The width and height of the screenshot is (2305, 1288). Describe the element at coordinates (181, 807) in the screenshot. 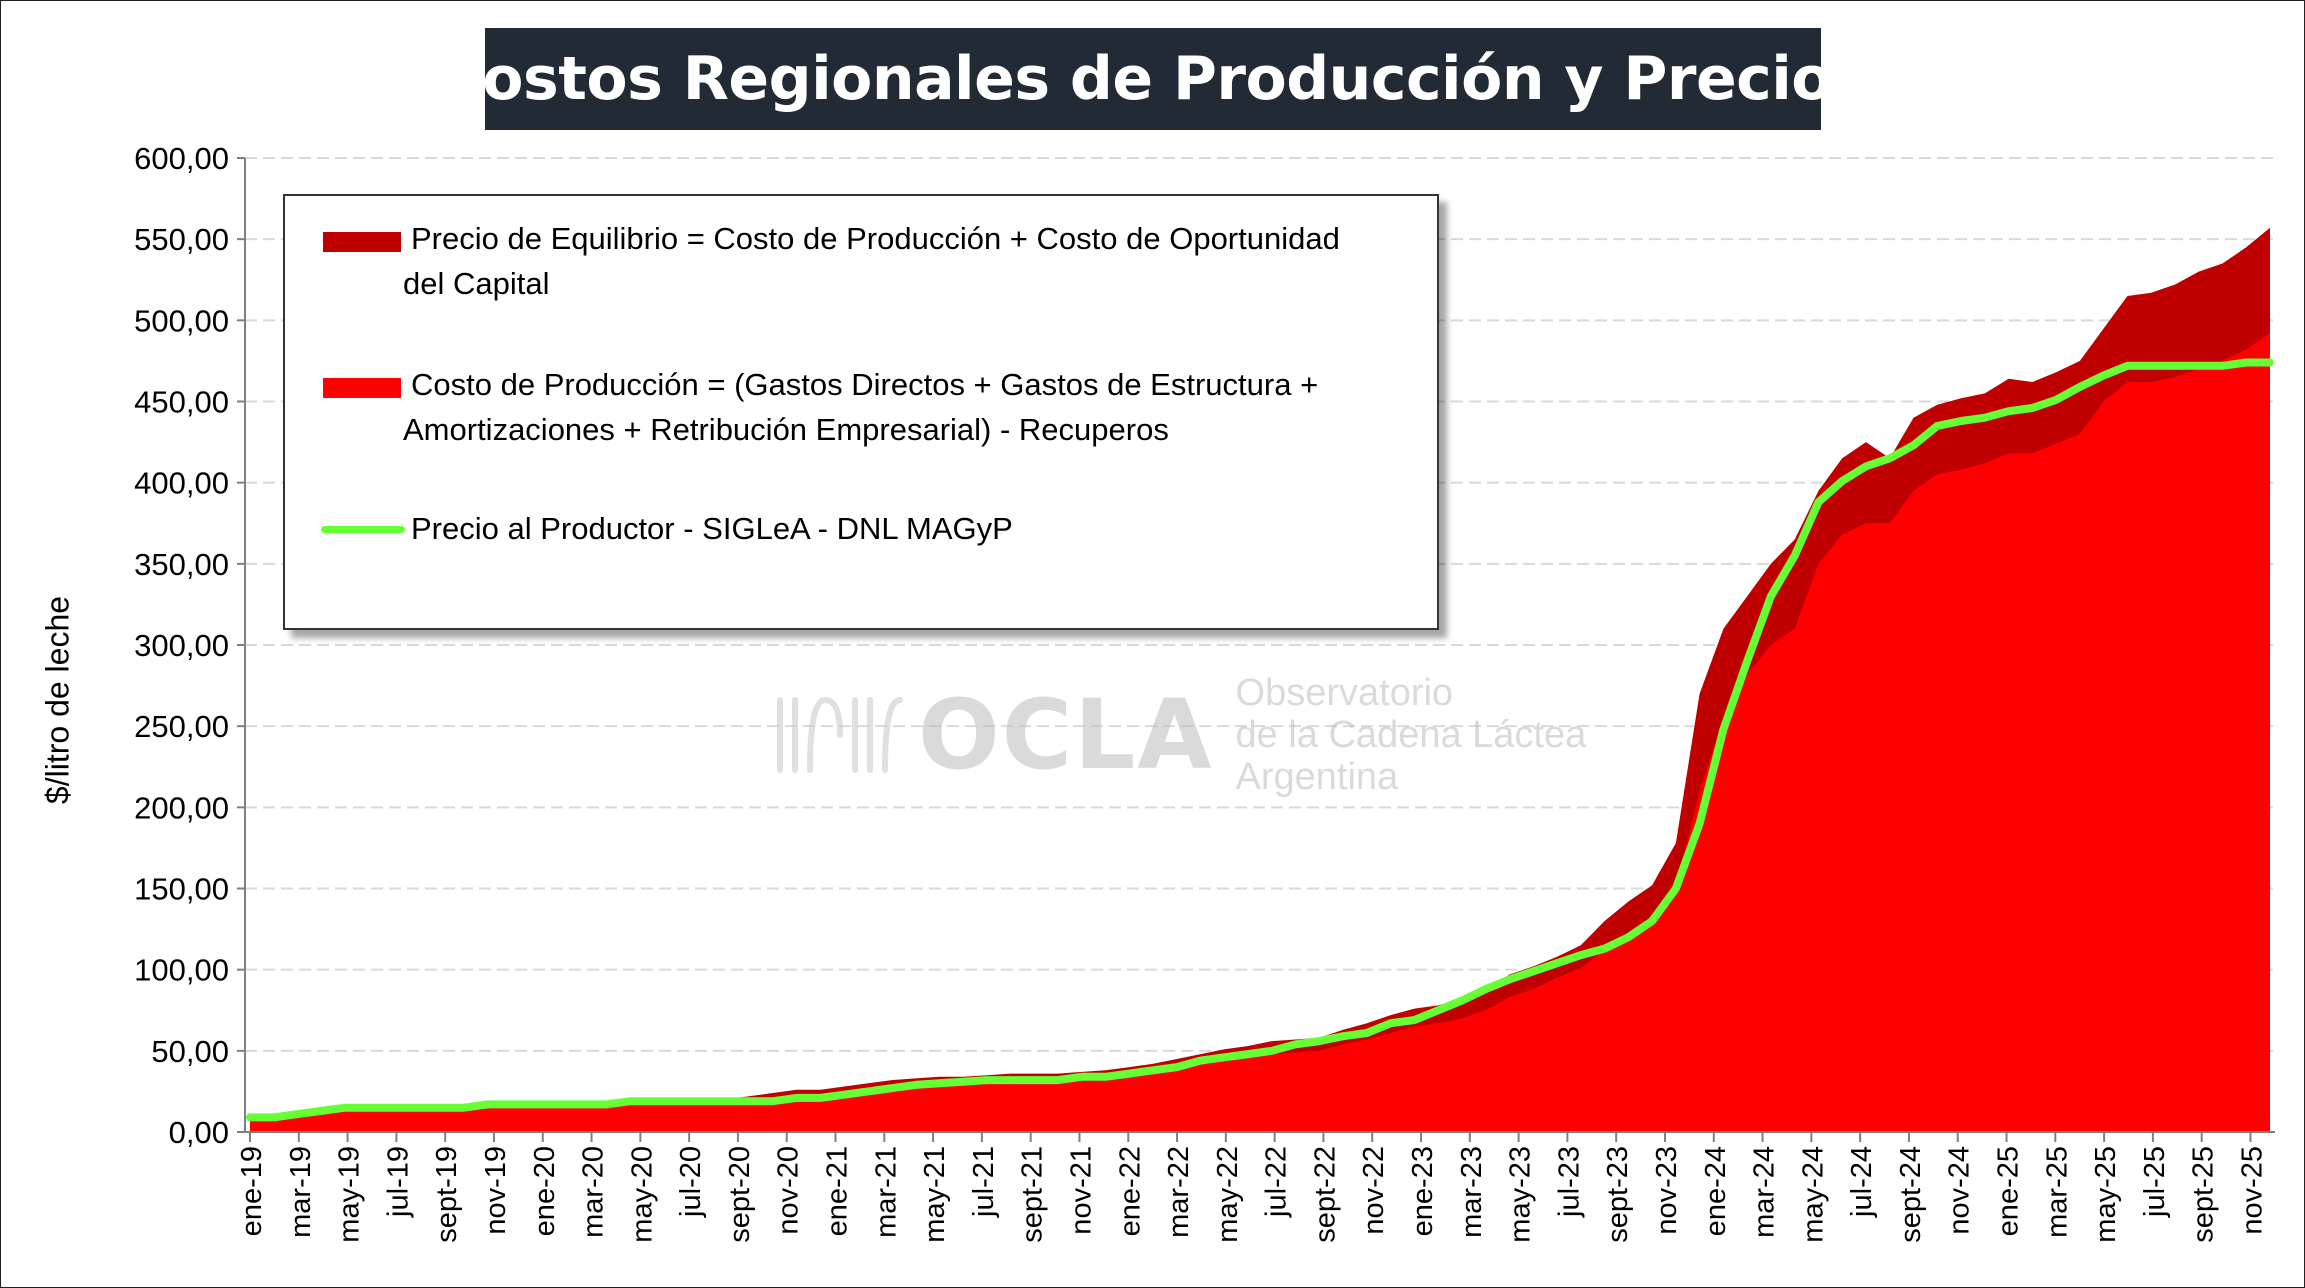

I see `y-tick-label: 200,00` at that location.